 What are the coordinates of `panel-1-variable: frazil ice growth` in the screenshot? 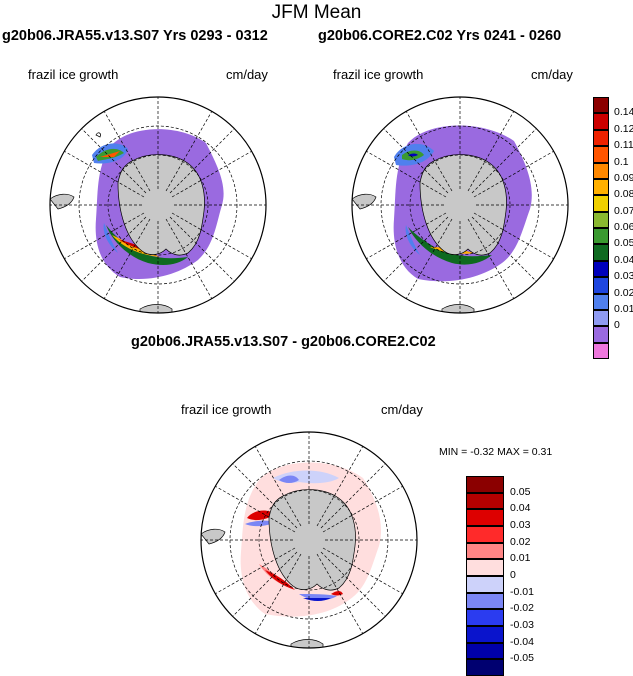 It's located at (73, 74).